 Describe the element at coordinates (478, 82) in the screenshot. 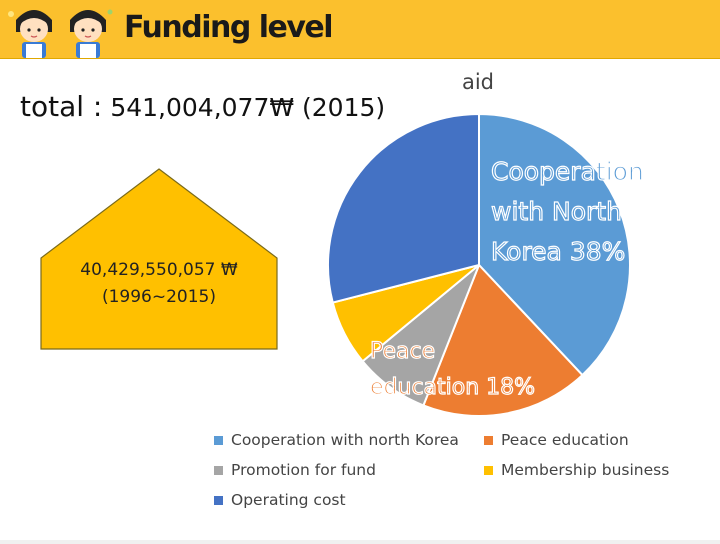

I see `chart-title: aid` at that location.